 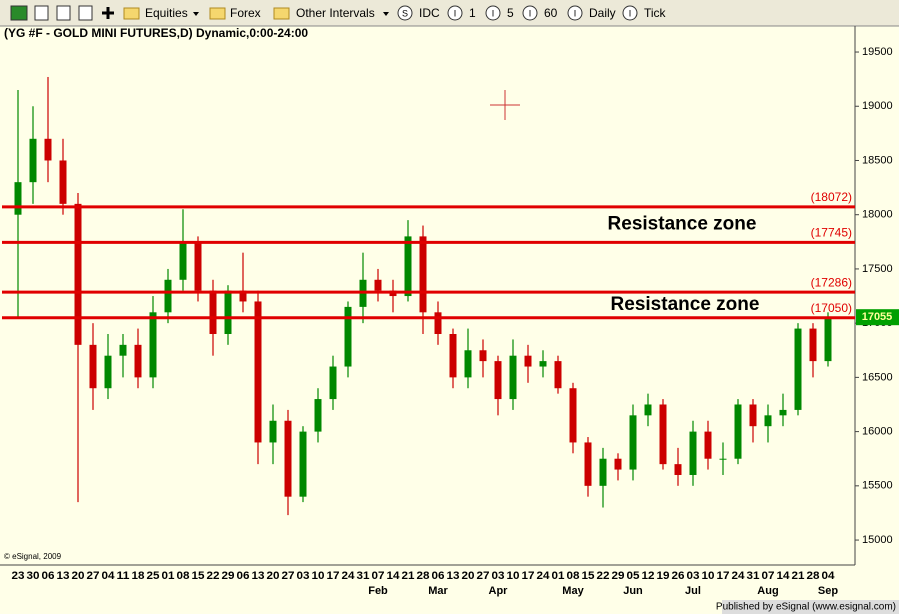 I want to click on month-label: Apr, so click(x=499, y=591).